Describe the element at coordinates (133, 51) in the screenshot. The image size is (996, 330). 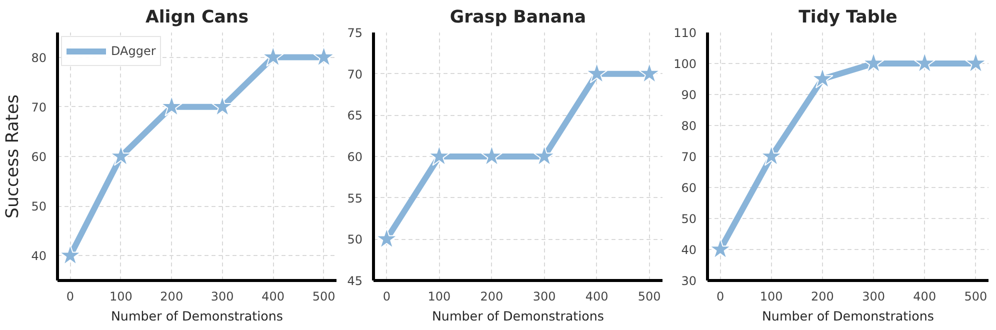
I see `legend-label: DAgger` at that location.